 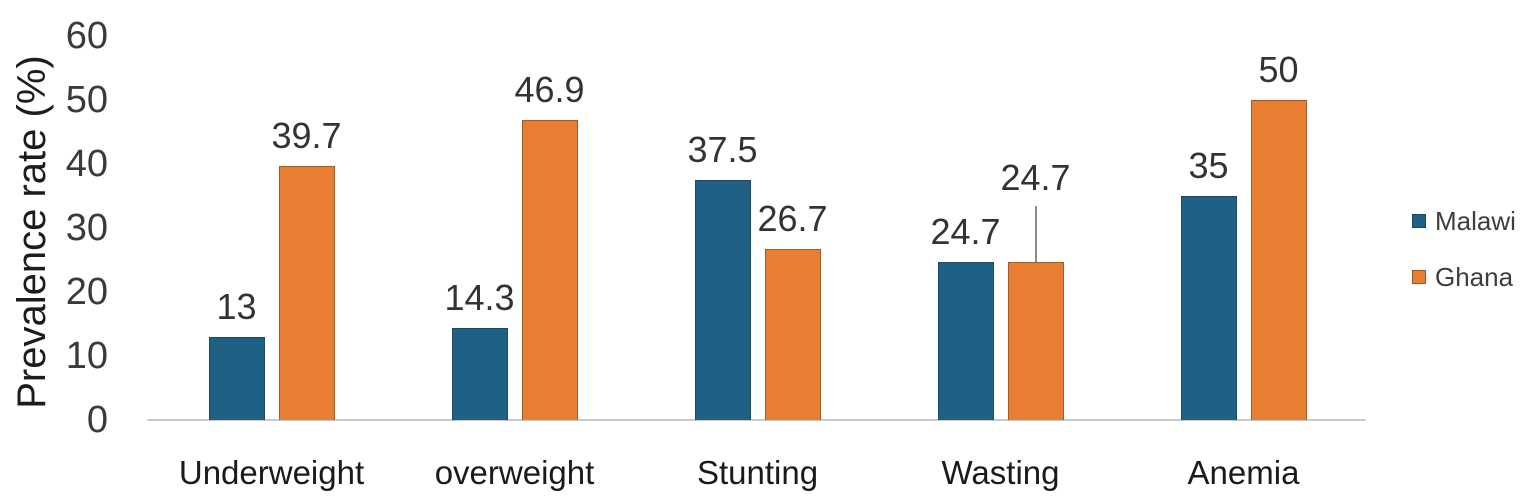 I want to click on legend: Malawi Ghana, so click(x=1473, y=262).